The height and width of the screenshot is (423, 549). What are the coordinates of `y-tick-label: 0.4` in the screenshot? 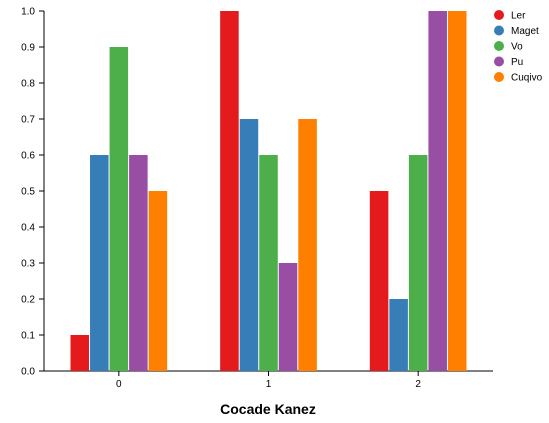 It's located at (28, 228).